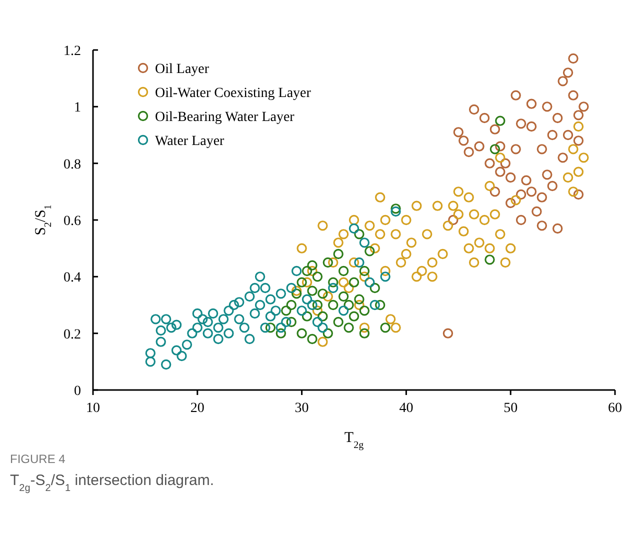 The image size is (641, 542). I want to click on y-tick-label: 0, so click(77, 391).